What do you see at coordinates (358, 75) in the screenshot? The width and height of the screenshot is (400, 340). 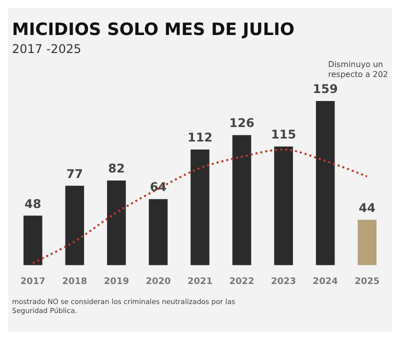 I see `text: respecto a 202` at bounding box center [358, 75].